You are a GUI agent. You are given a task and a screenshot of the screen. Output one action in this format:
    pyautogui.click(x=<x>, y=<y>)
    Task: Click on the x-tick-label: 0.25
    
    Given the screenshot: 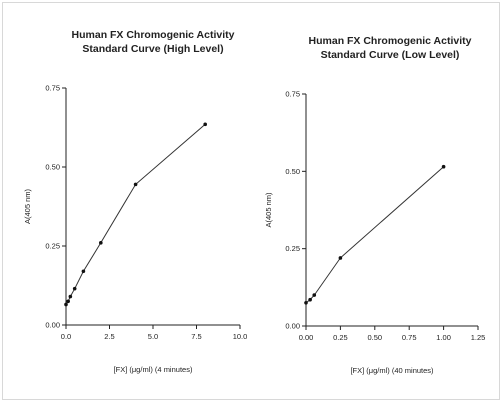 What is the action you would take?
    pyautogui.click(x=340, y=337)
    